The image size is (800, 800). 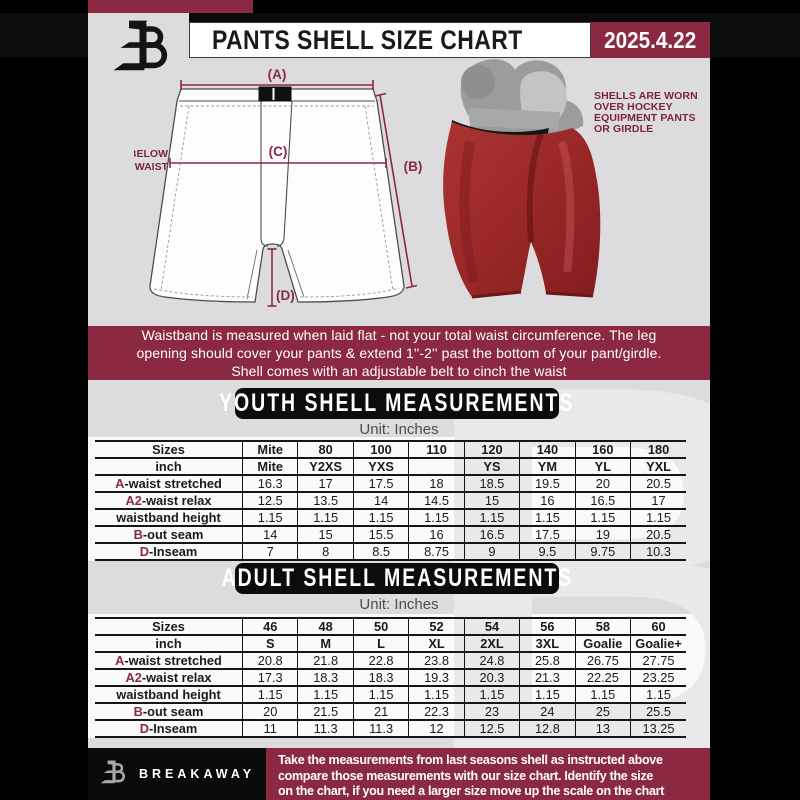 I want to click on youth-banner: YOUTH SHELL MEASUREMENTS, so click(x=396, y=403).